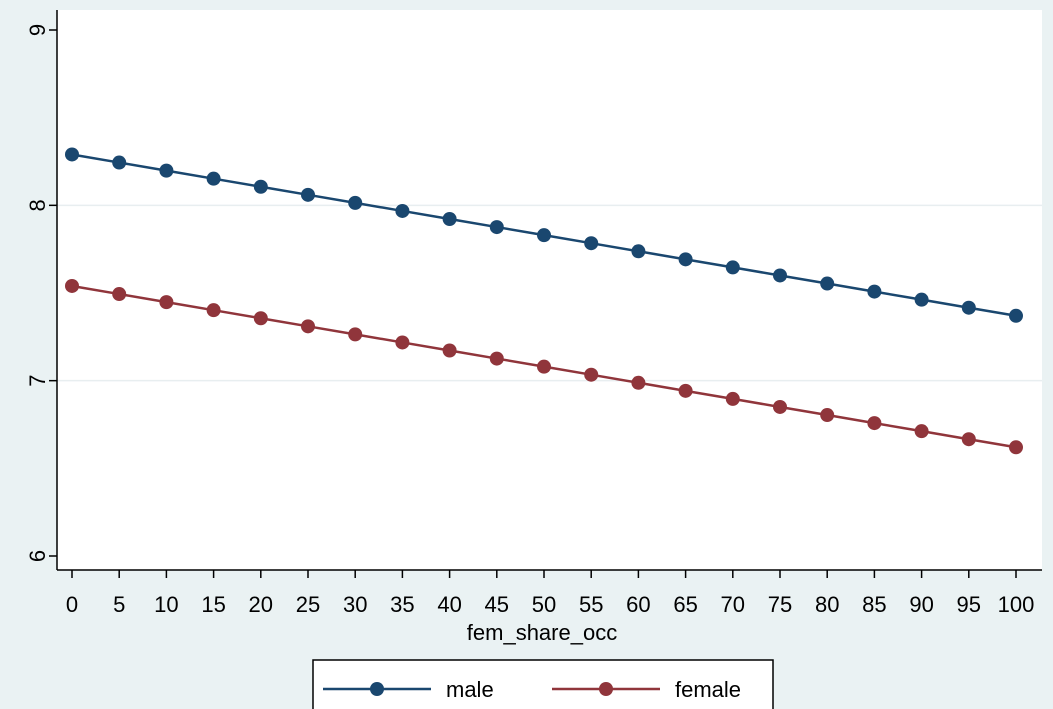 The image size is (1053, 709). What do you see at coordinates (591, 604) in the screenshot?
I see `x-tick-label: 55` at bounding box center [591, 604].